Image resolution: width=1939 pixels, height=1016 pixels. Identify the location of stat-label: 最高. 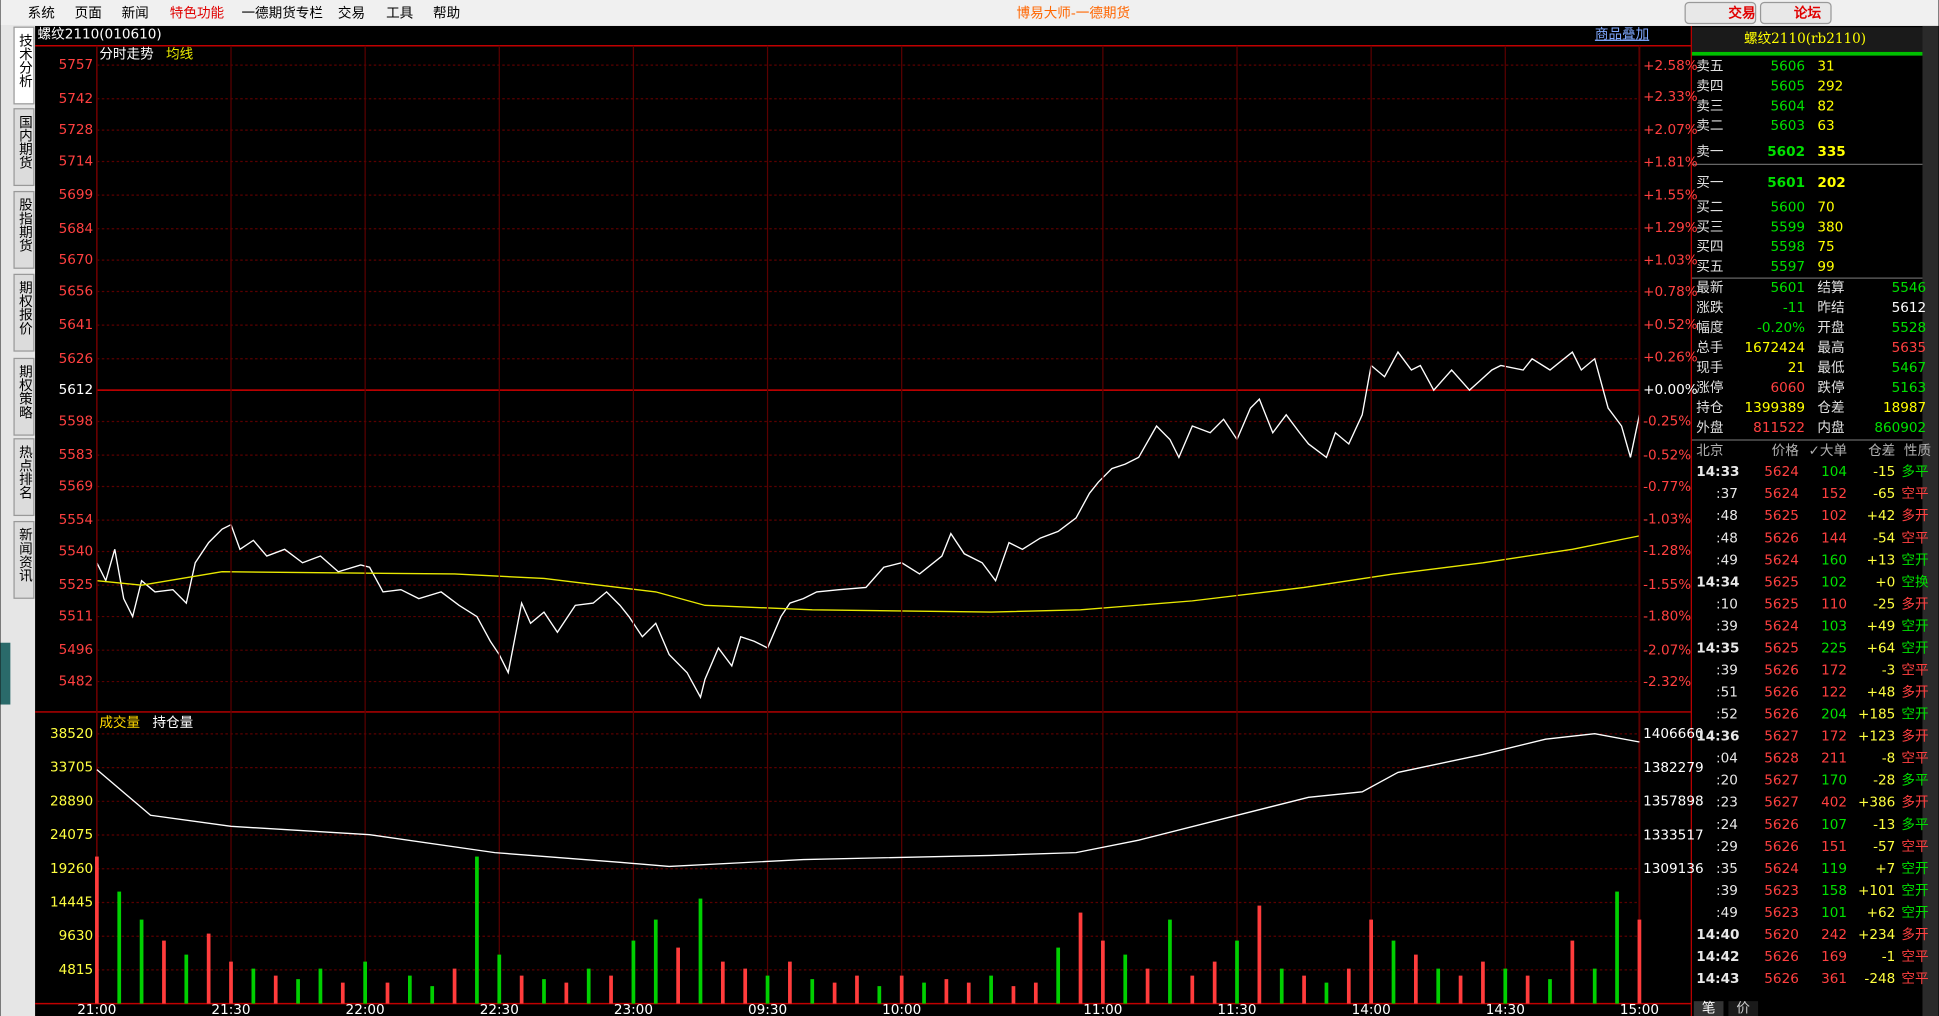
(1830, 347).